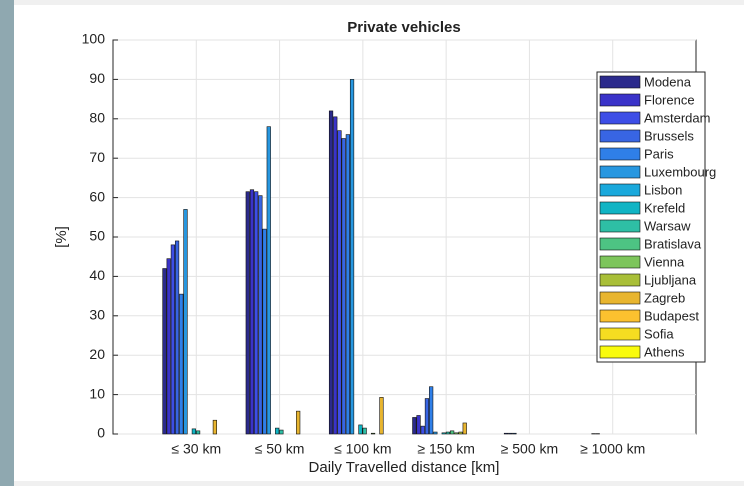 This screenshot has width=744, height=486. What do you see at coordinates (668, 81) in the screenshot?
I see `legend-label: Modena` at bounding box center [668, 81].